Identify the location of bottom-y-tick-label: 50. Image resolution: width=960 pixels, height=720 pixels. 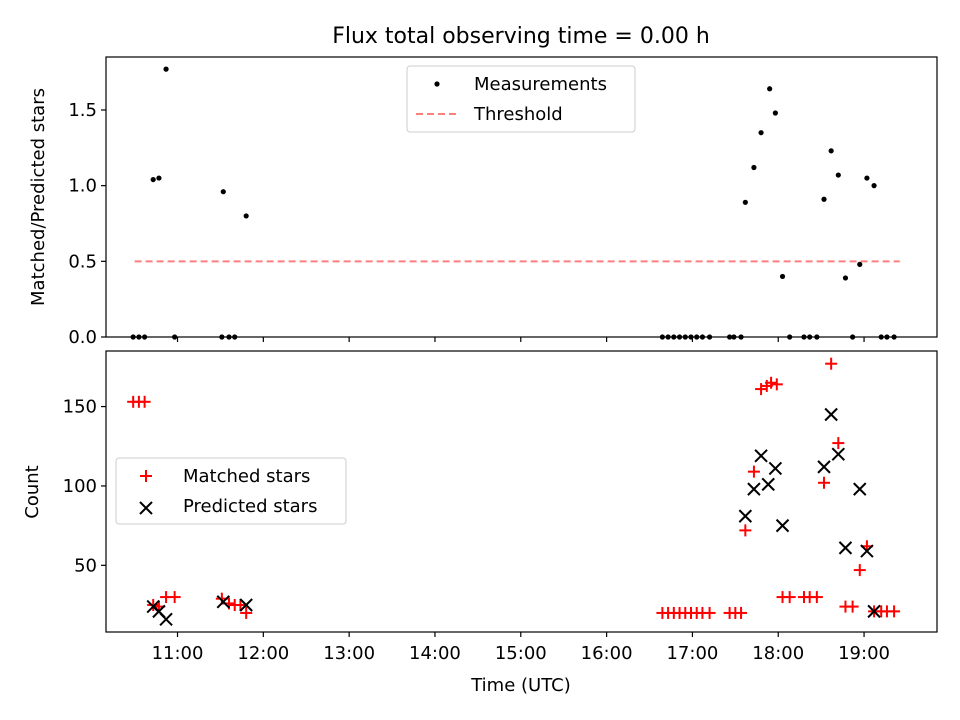
(85, 565).